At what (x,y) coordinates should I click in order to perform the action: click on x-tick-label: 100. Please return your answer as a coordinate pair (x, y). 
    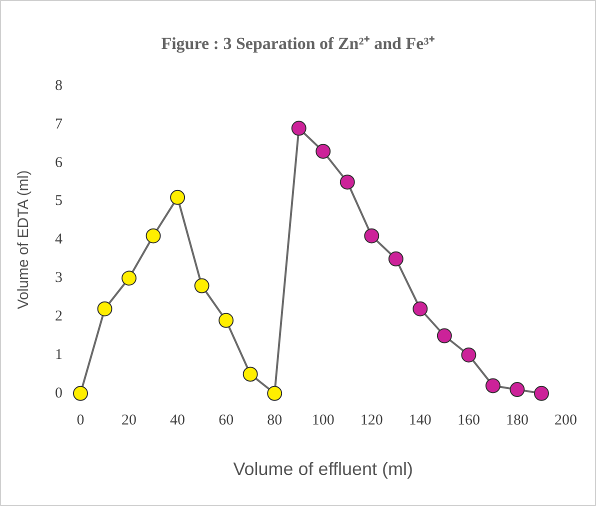
    Looking at the image, I should click on (323, 420).